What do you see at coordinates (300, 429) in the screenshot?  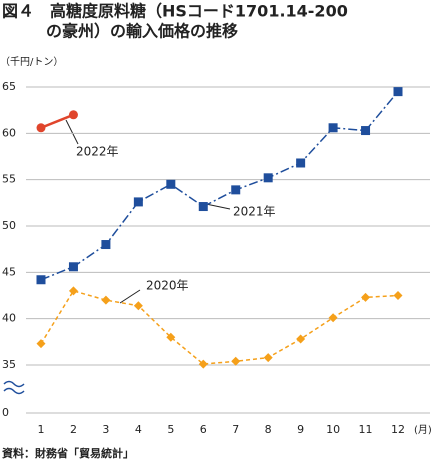 I see `x-tick-label: 9` at bounding box center [300, 429].